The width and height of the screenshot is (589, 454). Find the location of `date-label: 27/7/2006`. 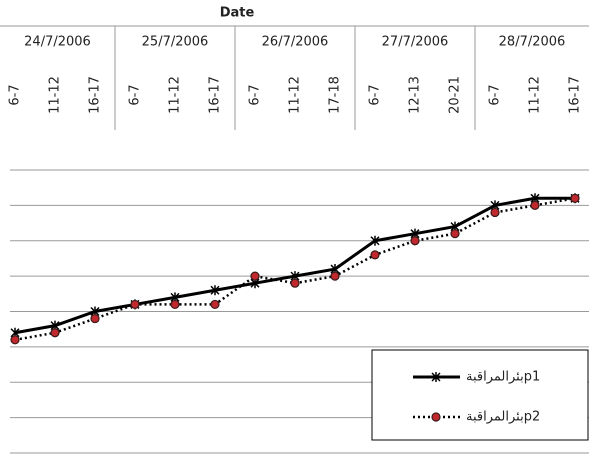

date-label: 27/7/2006 is located at coordinates (415, 42).